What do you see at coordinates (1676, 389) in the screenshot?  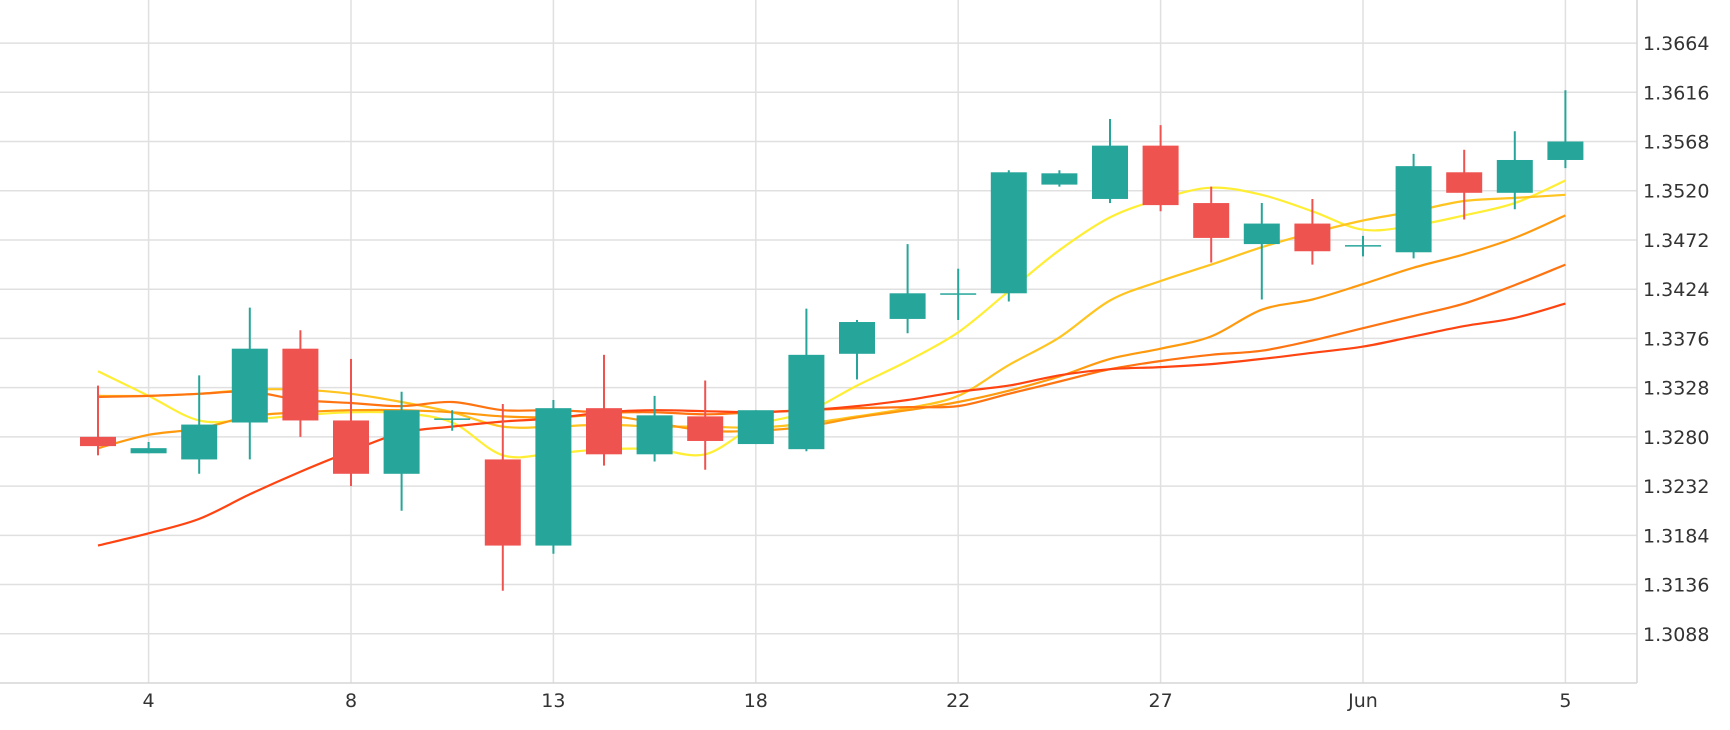 I see `y-tick-label: 1.3328` at bounding box center [1676, 389].